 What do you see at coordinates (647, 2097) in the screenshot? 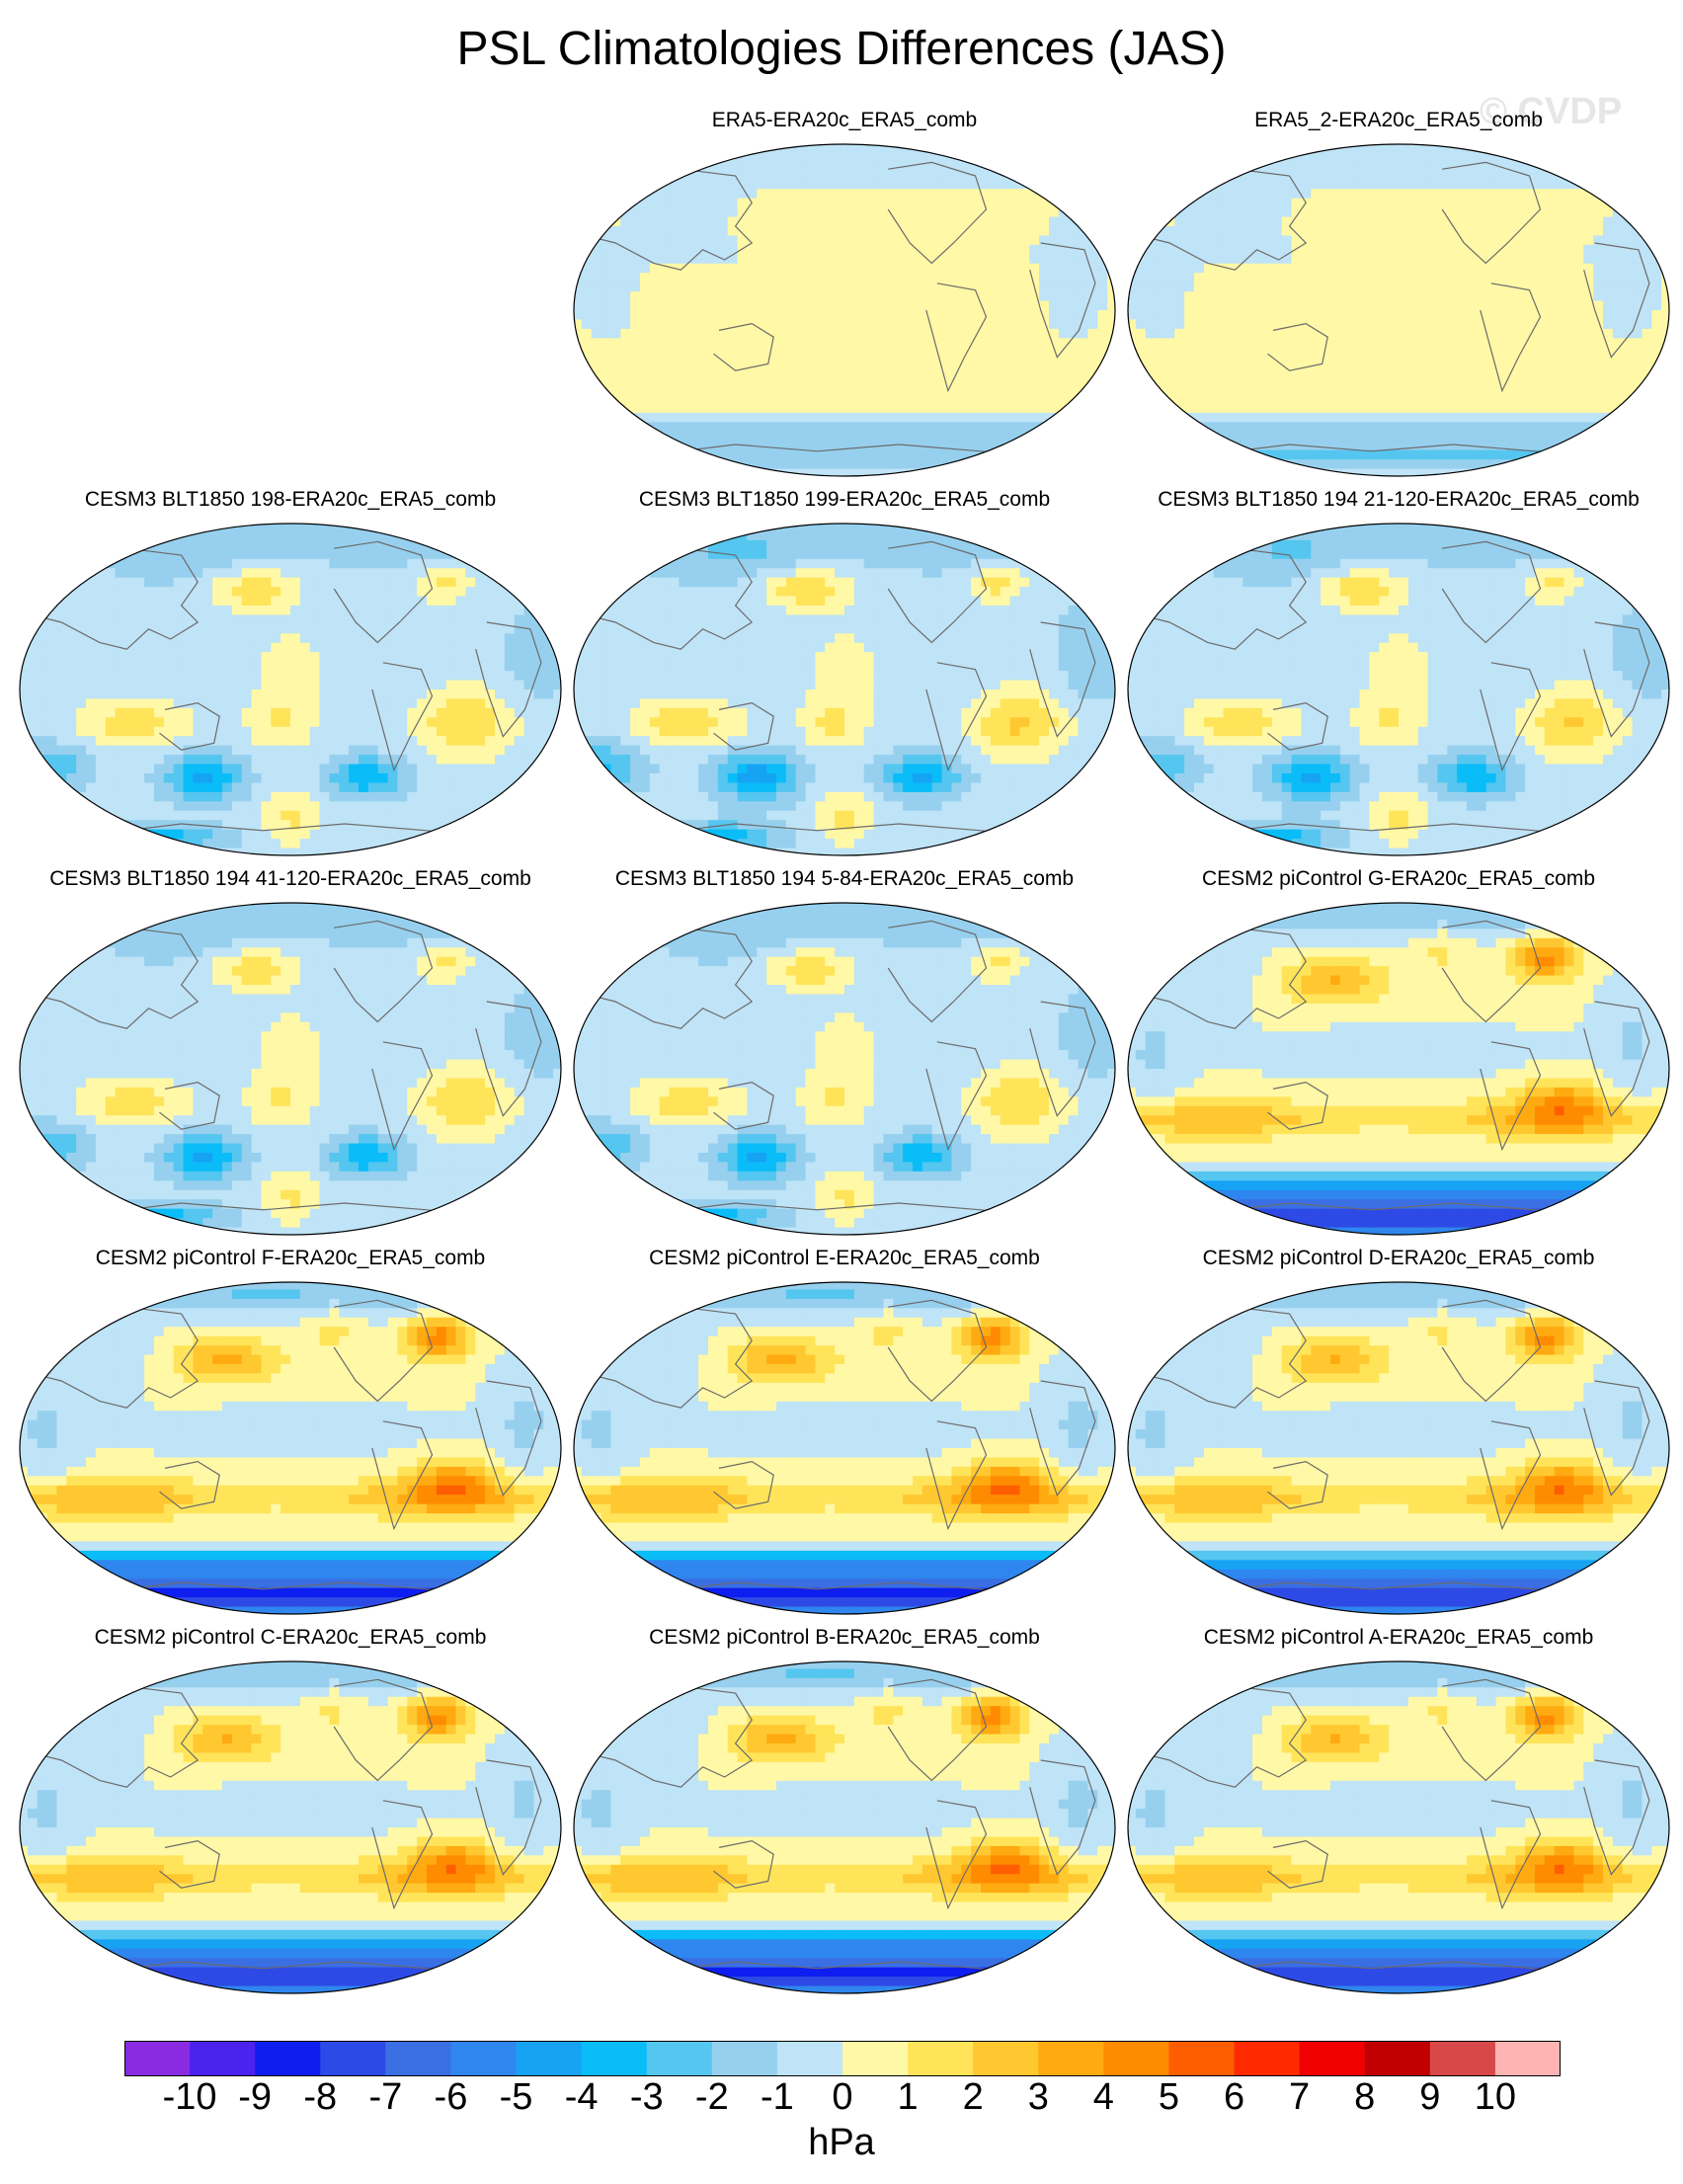
I see `colorbar-tick-label: -3` at bounding box center [647, 2097].